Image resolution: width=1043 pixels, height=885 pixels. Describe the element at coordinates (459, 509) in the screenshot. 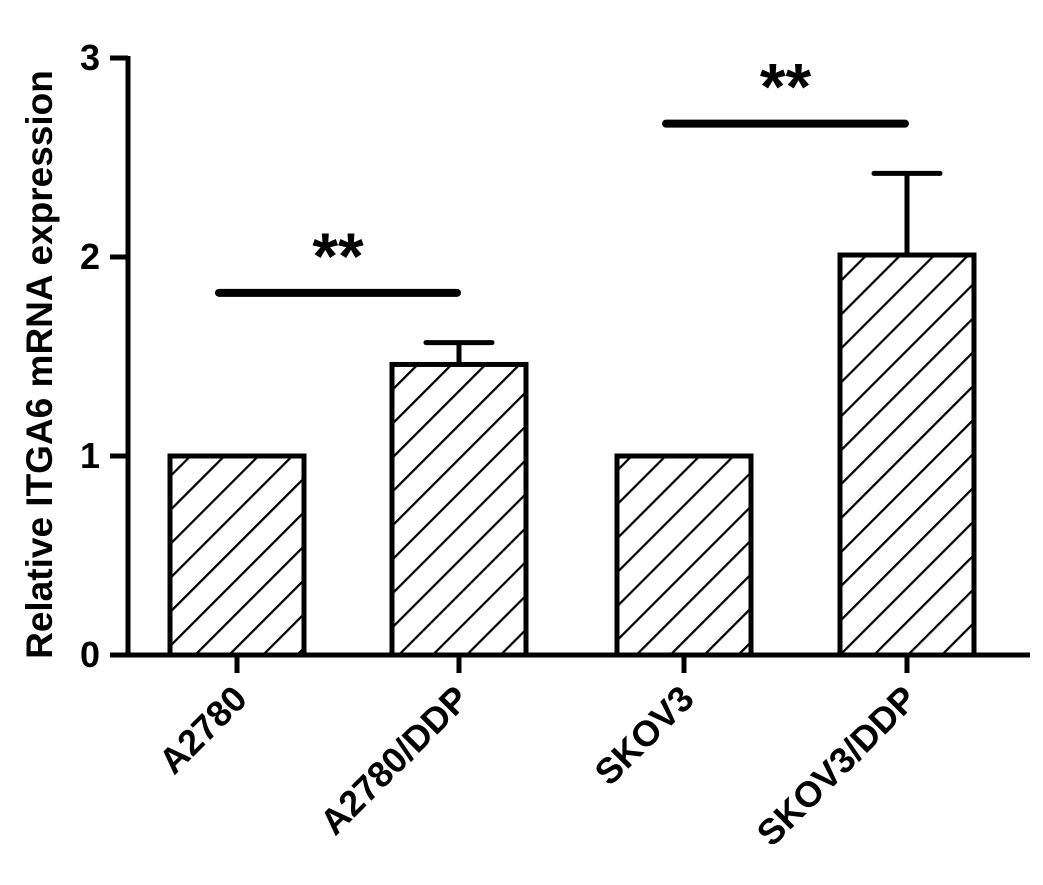

I see `bar-a2780-ddp` at that location.